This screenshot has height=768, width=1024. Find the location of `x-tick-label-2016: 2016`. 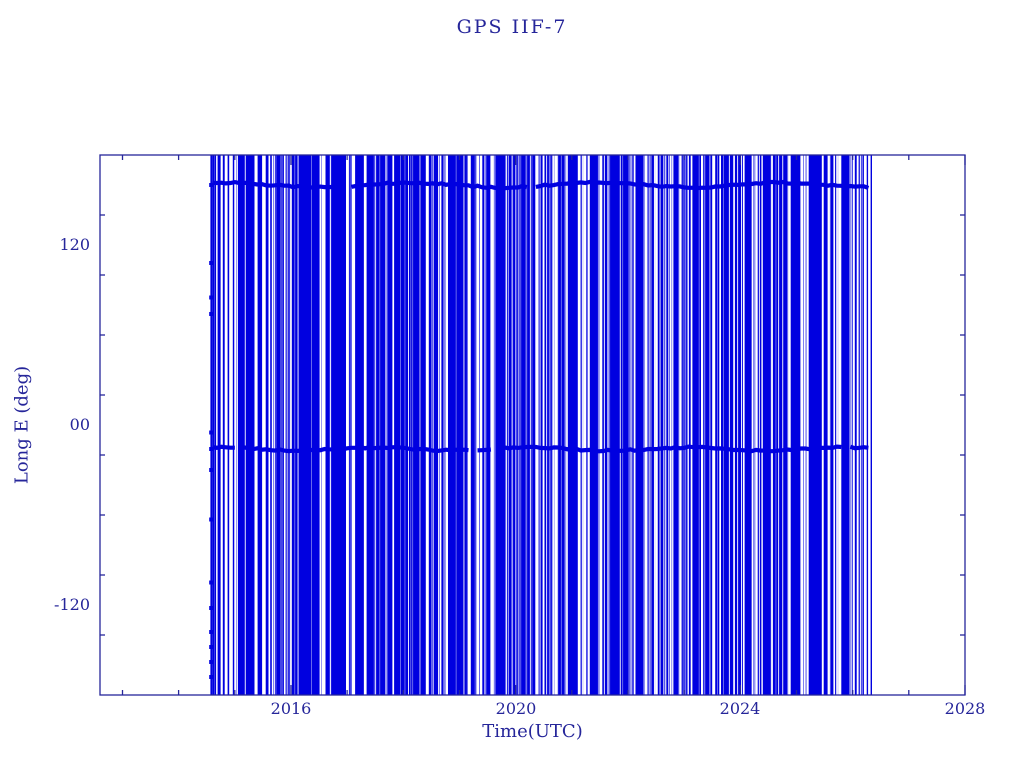

x-tick-label-2016: 2016 is located at coordinates (291, 708).